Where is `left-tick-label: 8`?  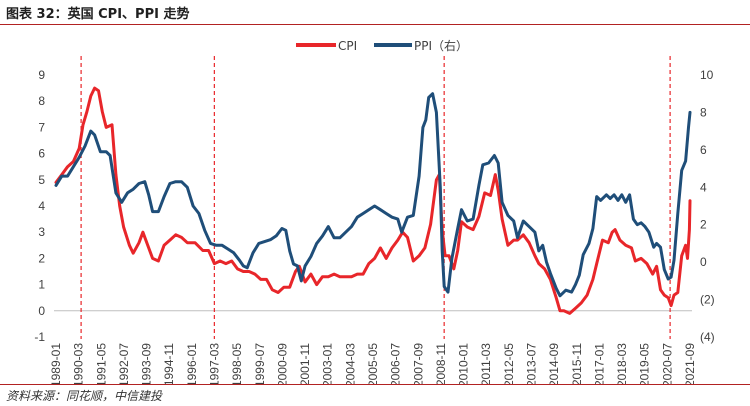
left-tick-label: 8 is located at coordinates (41, 101).